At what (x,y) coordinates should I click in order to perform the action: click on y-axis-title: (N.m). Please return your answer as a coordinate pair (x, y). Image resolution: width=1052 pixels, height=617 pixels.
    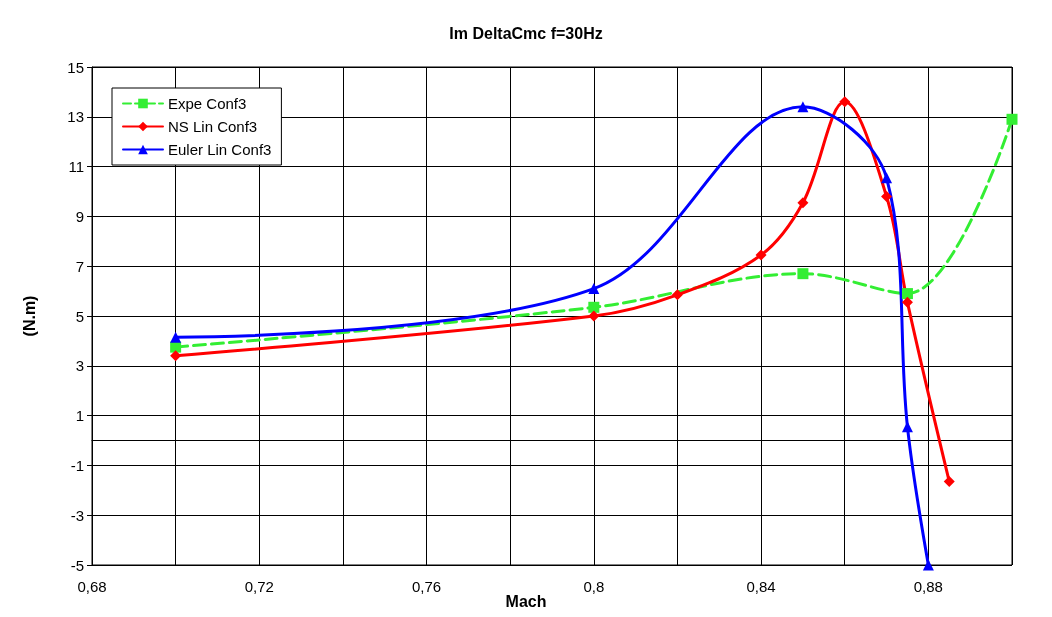
    Looking at the image, I should click on (29, 316).